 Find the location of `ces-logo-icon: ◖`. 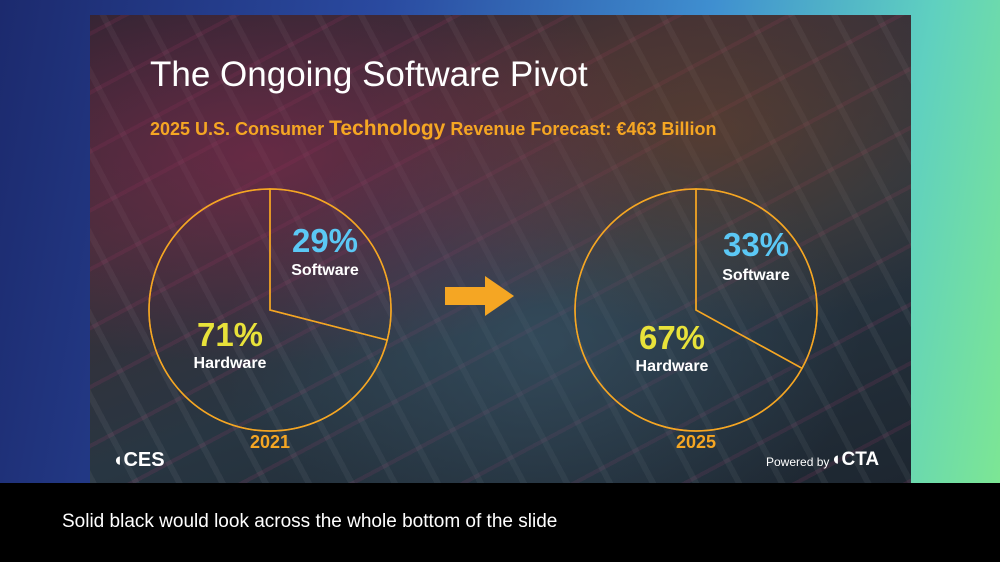

ces-logo-icon: ◖ is located at coordinates (118, 460).